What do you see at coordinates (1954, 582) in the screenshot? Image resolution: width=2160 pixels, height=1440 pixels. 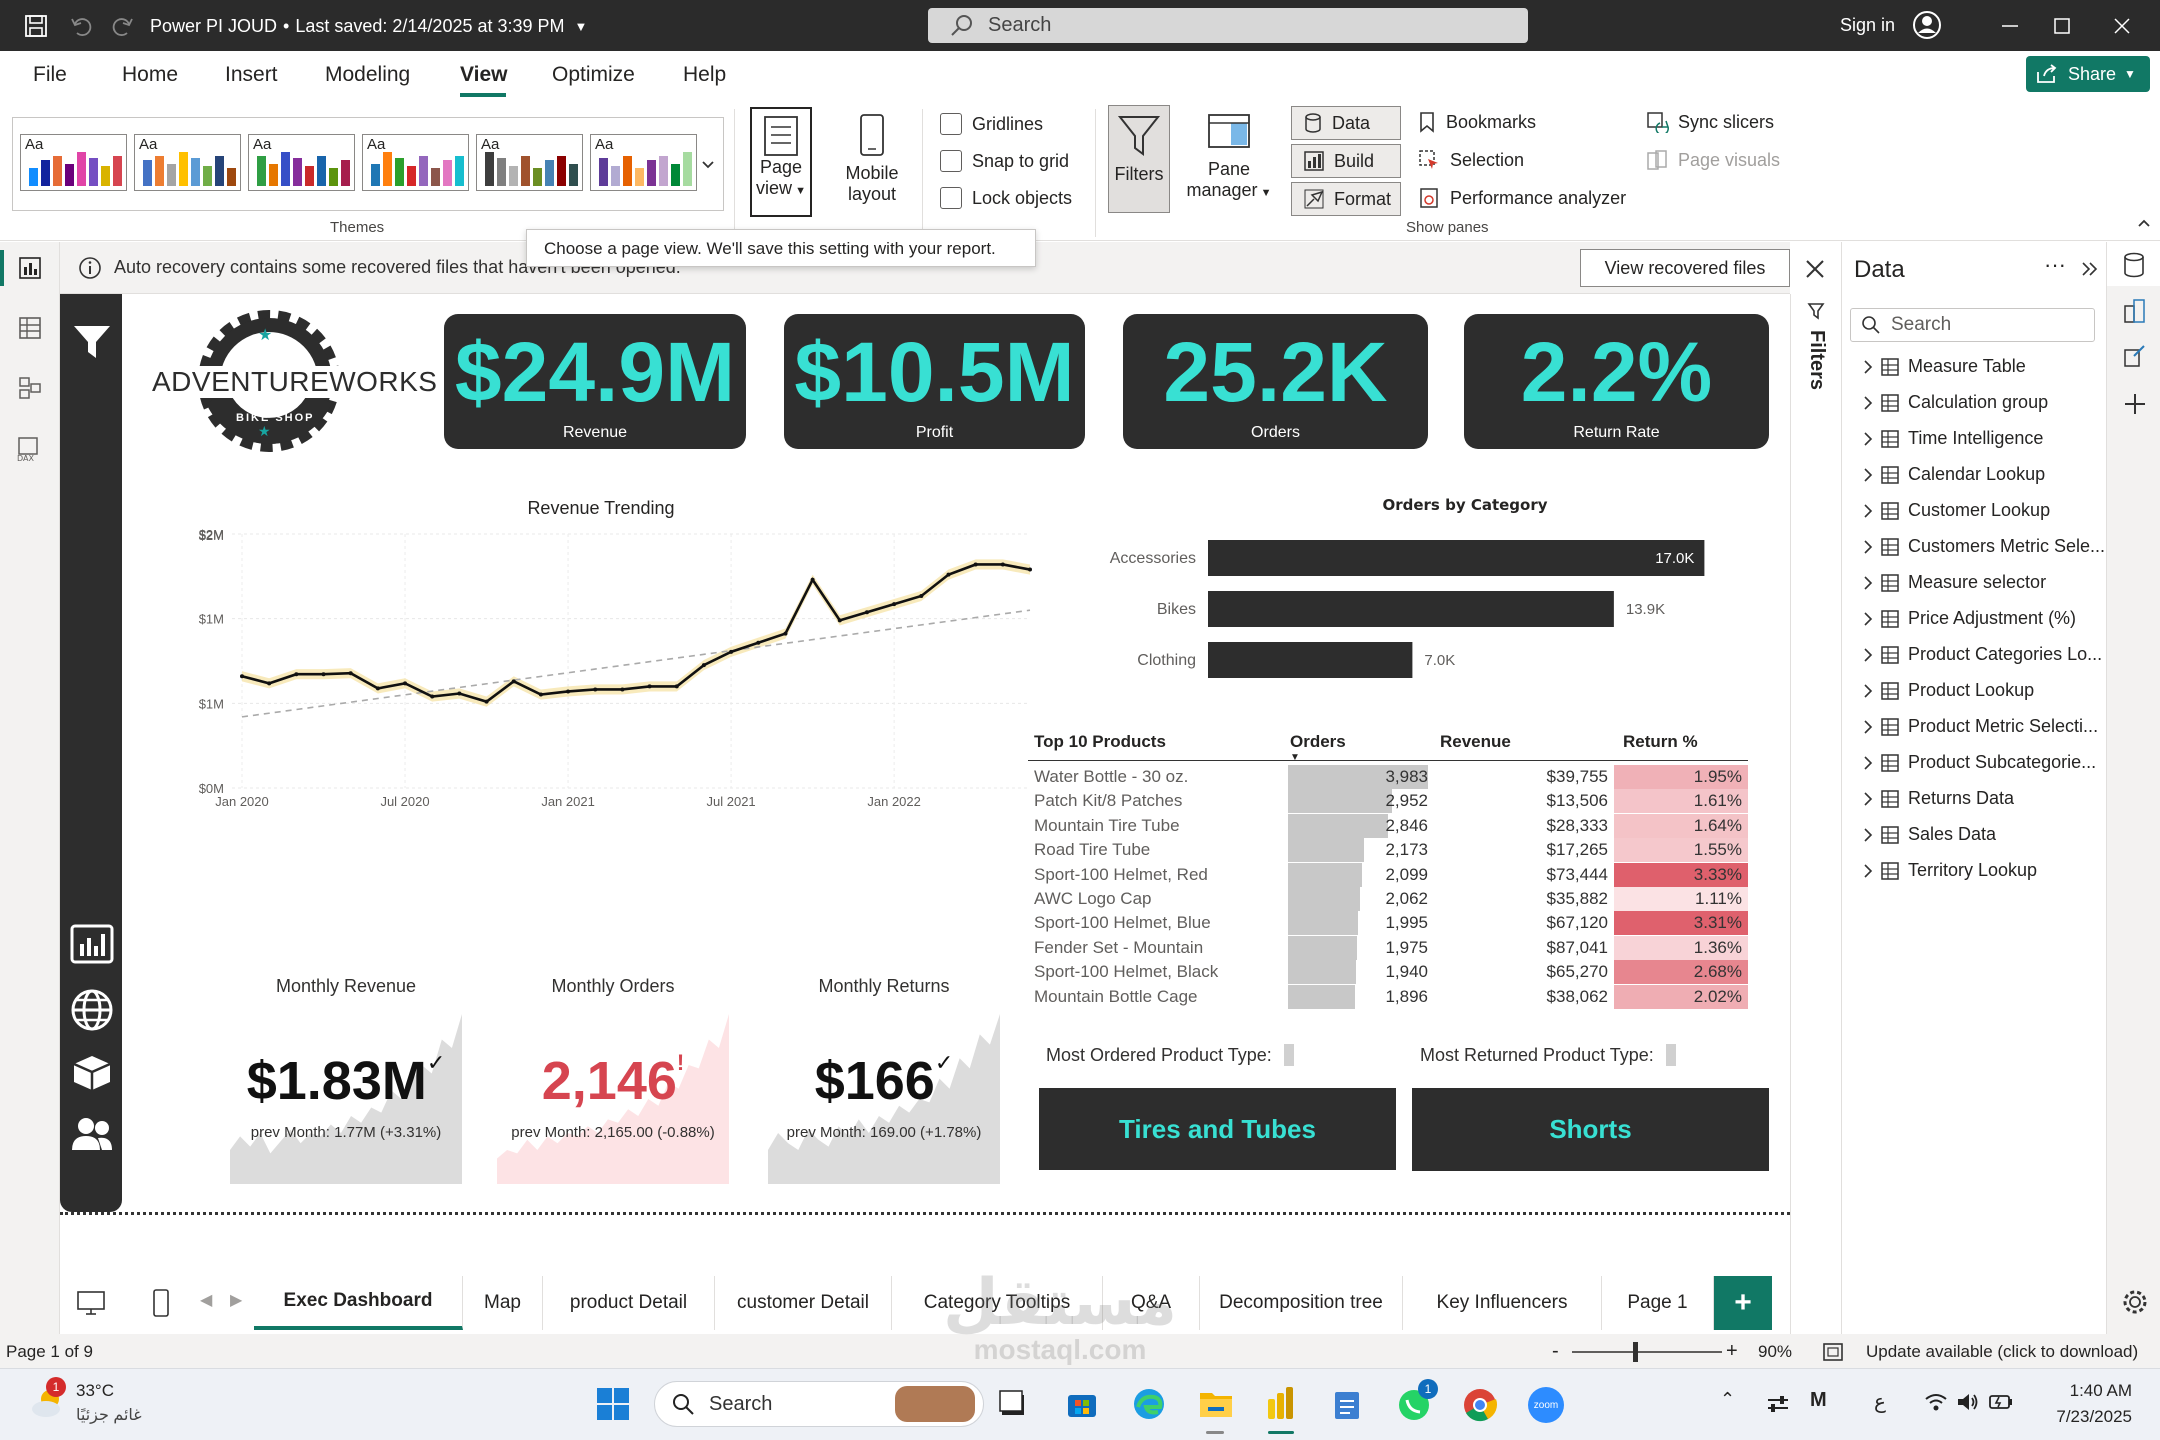 I see `data-table-item: Measure selector` at bounding box center [1954, 582].